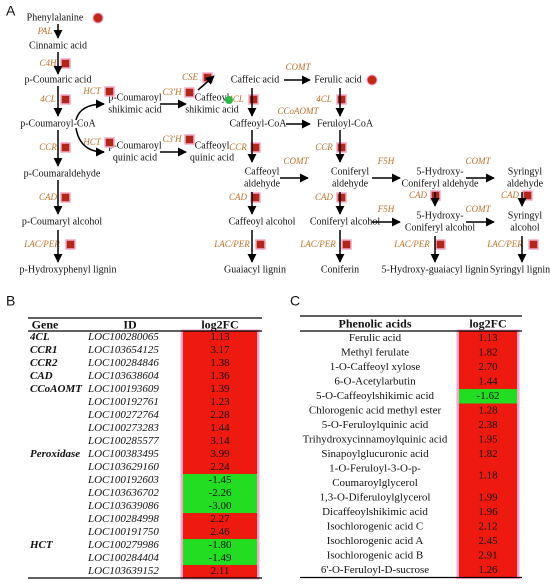 The width and height of the screenshot is (550, 584). What do you see at coordinates (206, 83) in the screenshot?
I see `arrow` at bounding box center [206, 83].